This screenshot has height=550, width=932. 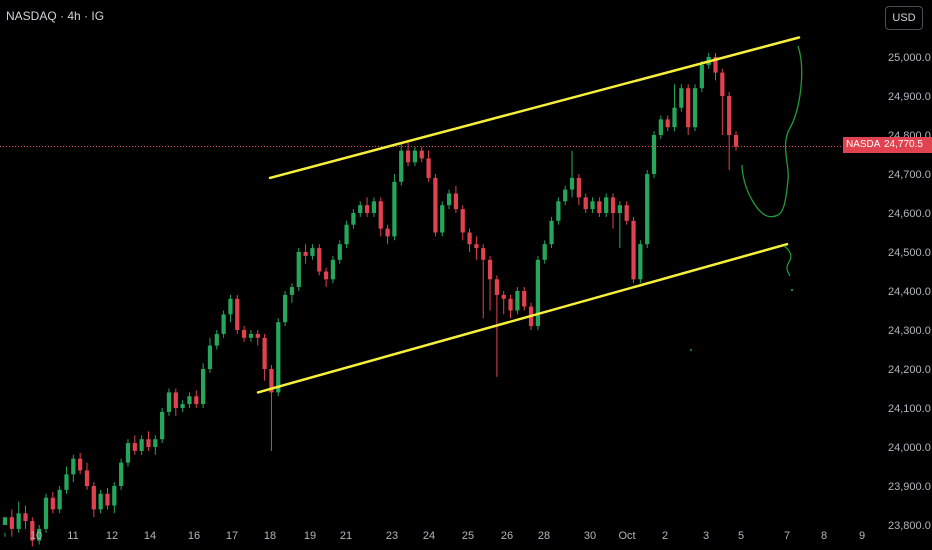 I want to click on x-tick-label: 26, so click(x=507, y=536).